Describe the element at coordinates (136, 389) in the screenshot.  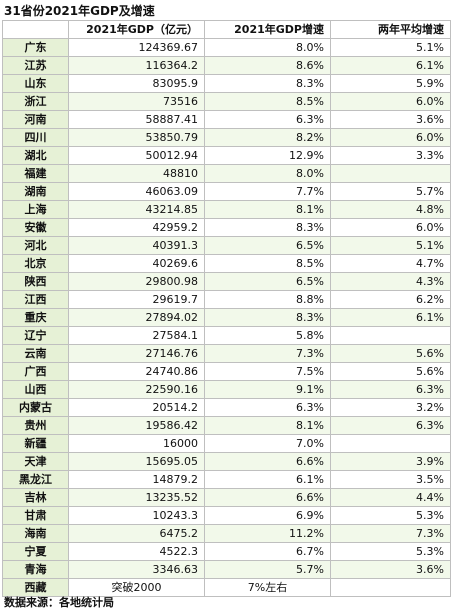
I see `gdp-cell: 22590.16` at that location.